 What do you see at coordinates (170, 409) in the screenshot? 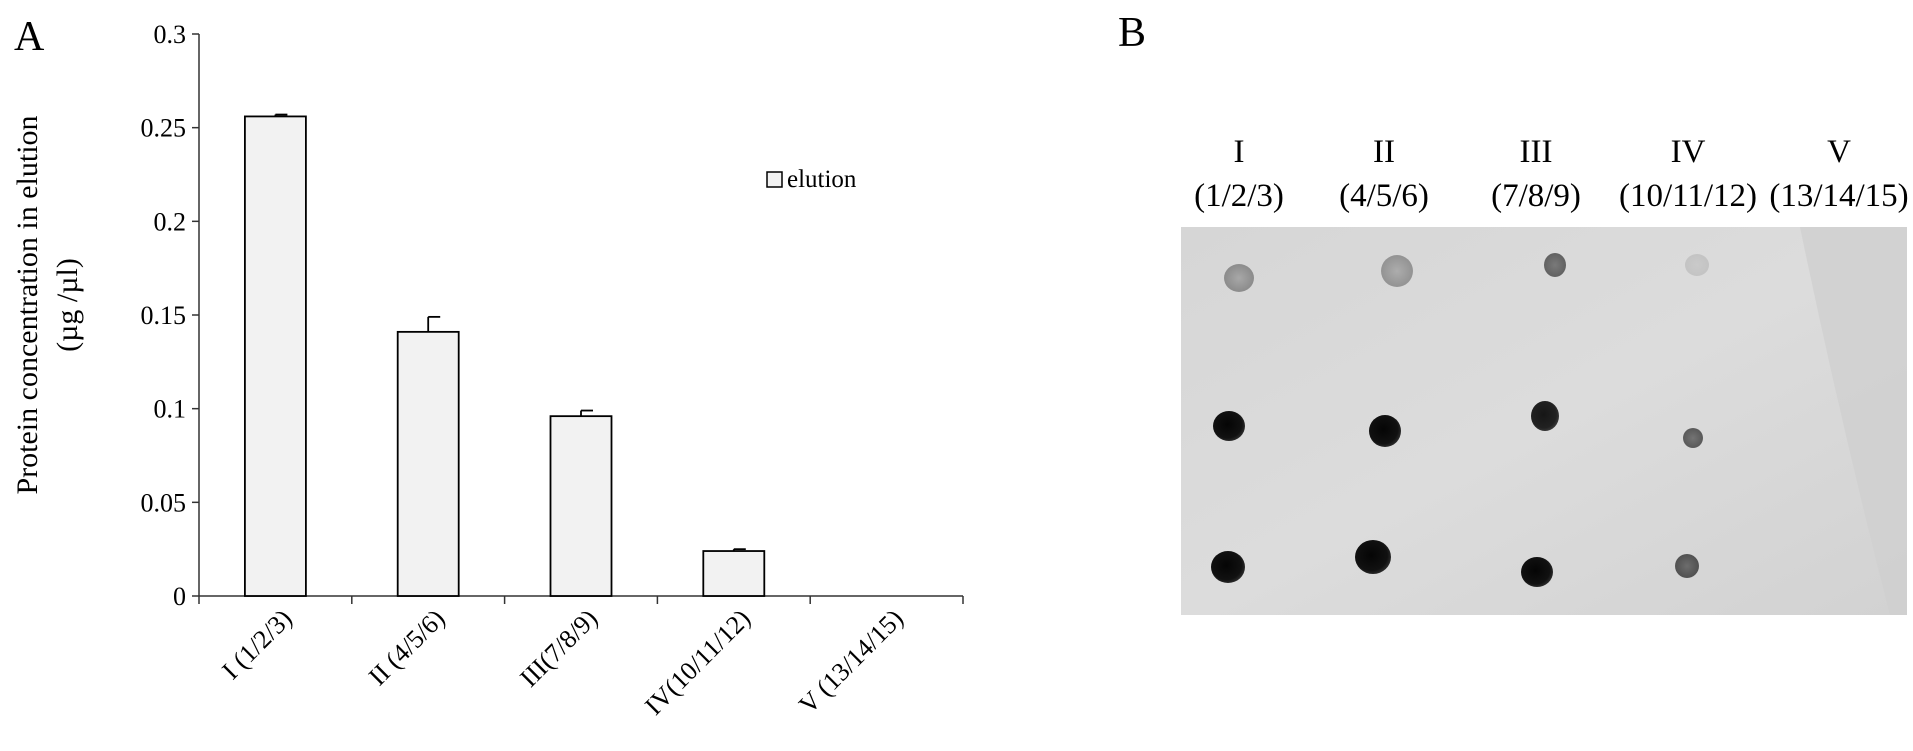
I see `y-tick-label: 0.1` at bounding box center [170, 409].